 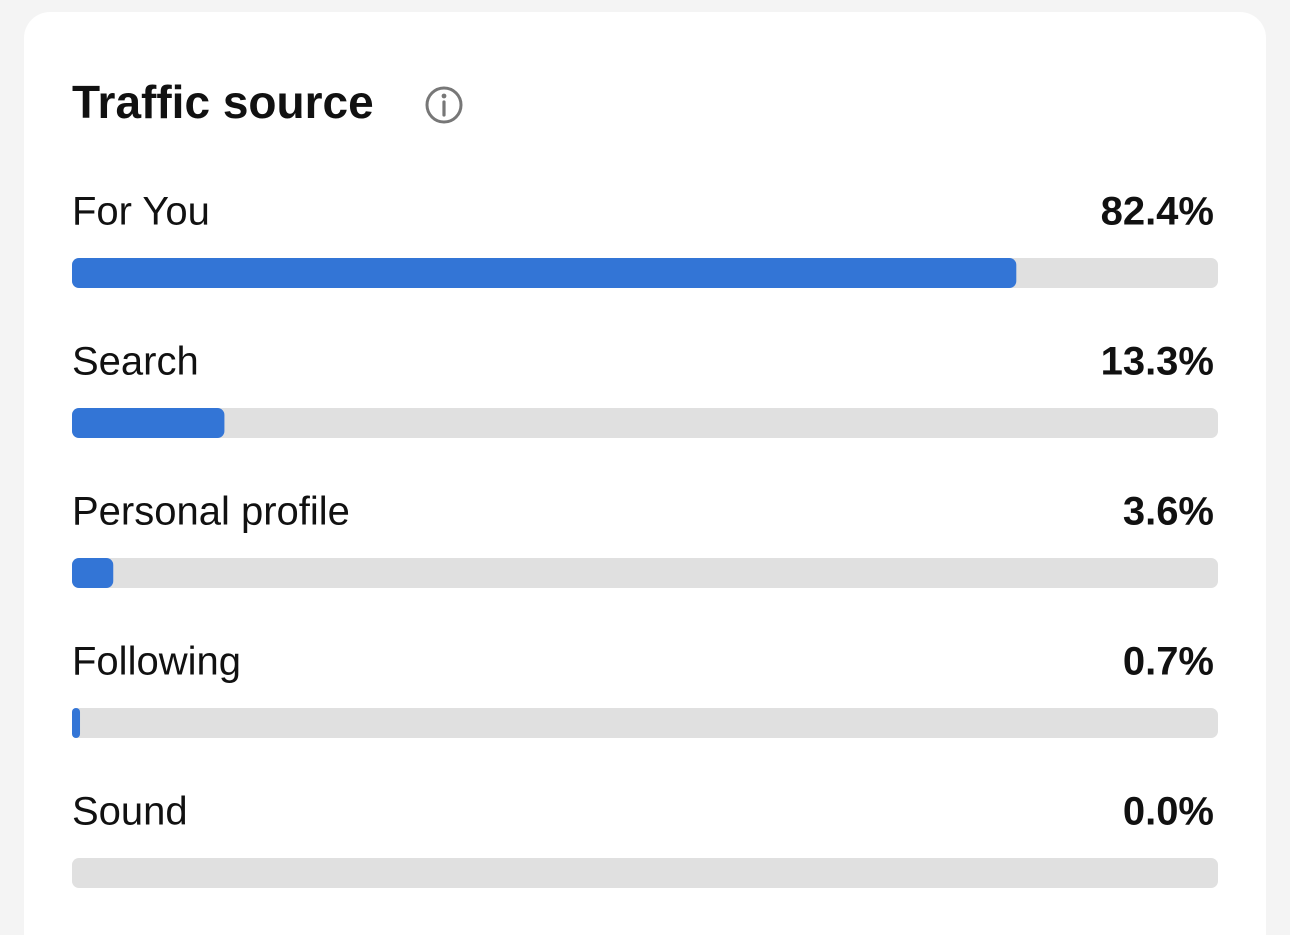 I want to click on value-label: 13.3%, so click(x=1157, y=362).